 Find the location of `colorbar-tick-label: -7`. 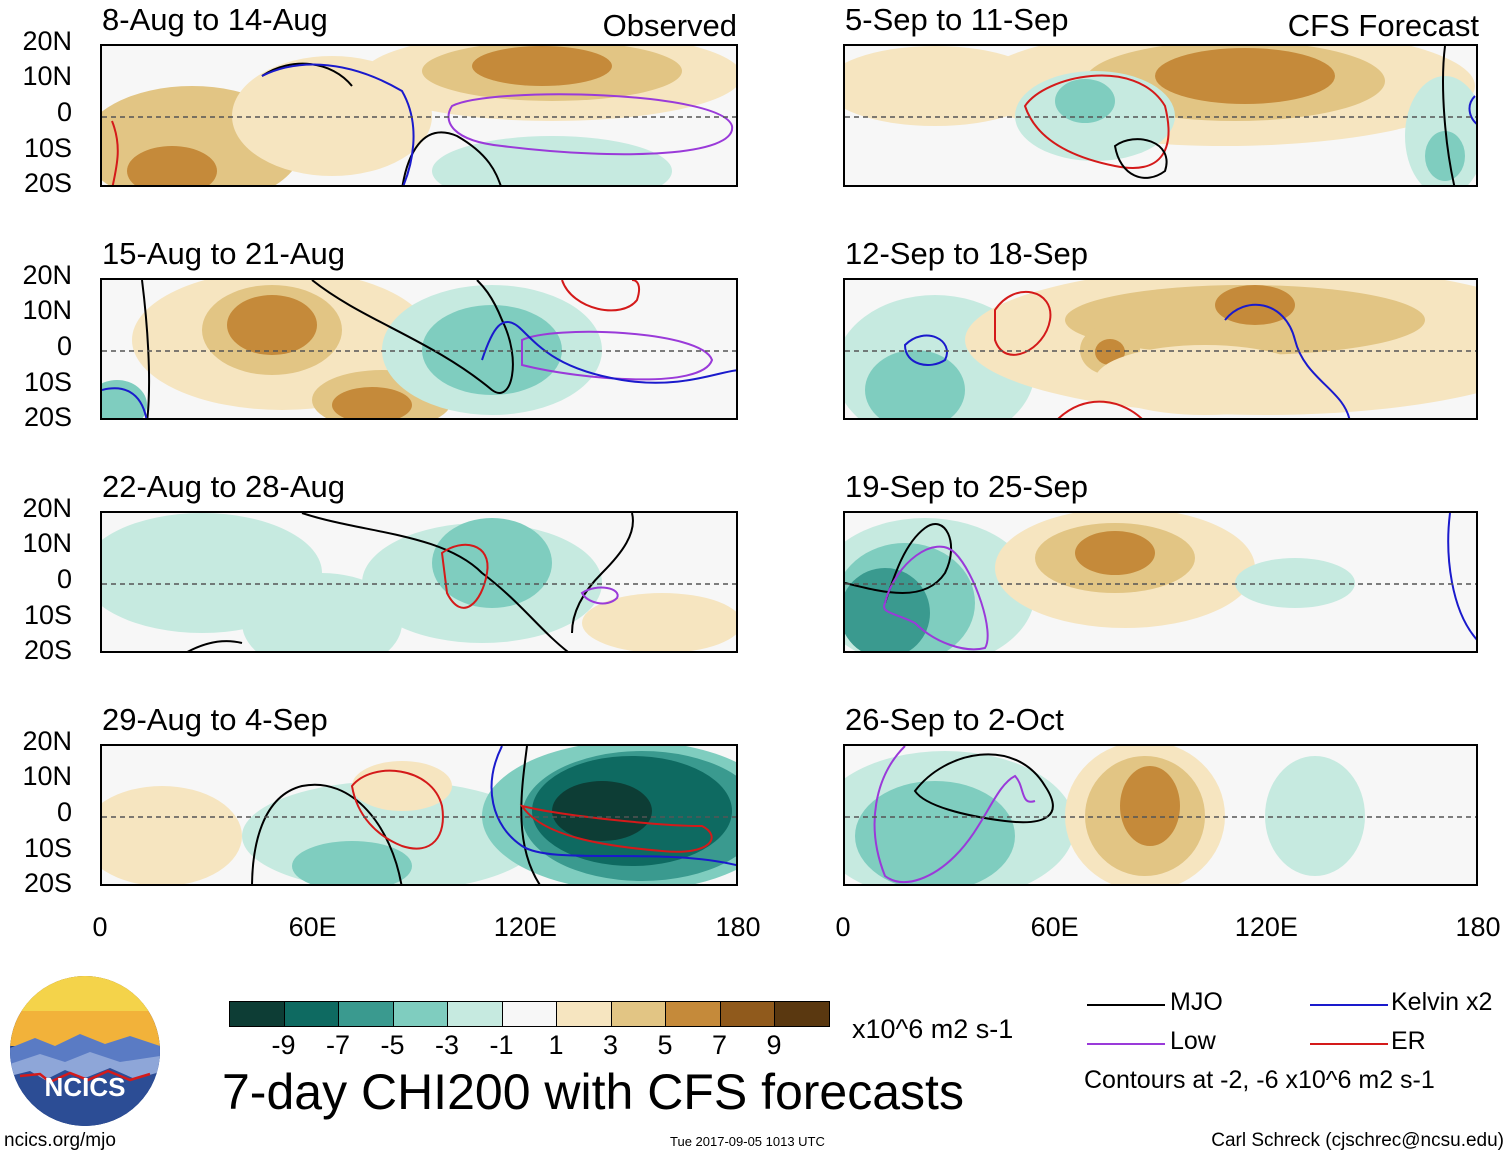

colorbar-tick-label: -7 is located at coordinates (337, 1045).